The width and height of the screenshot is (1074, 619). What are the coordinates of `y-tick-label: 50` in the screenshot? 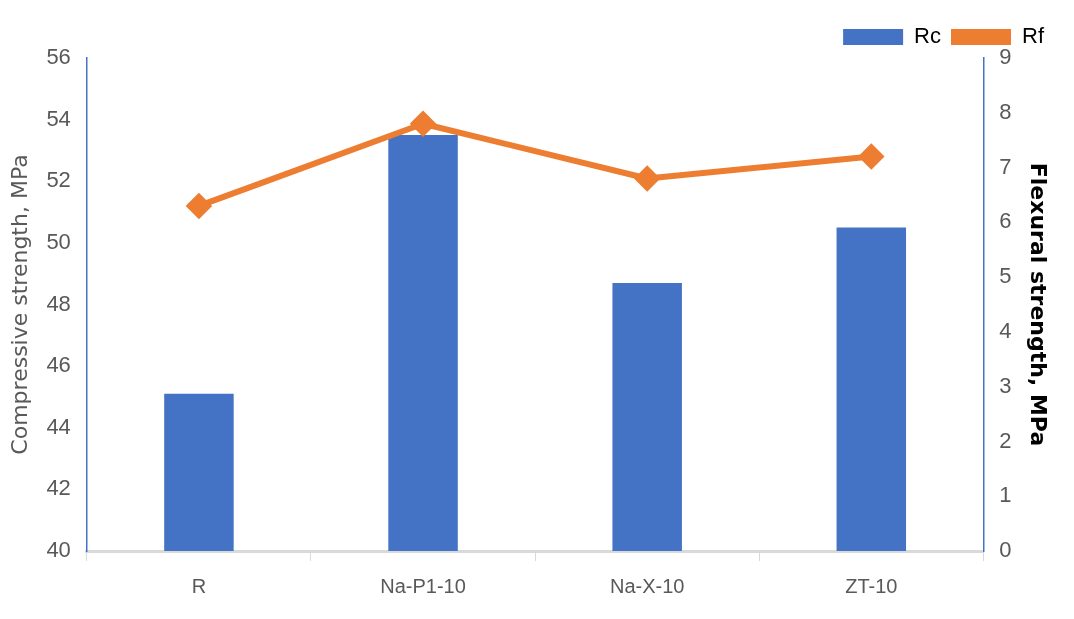 It's located at (58, 241).